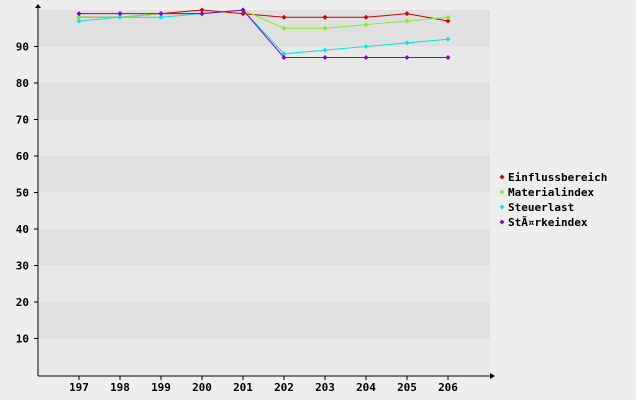  Describe the element at coordinates (22, 47) in the screenshot. I see `y-tick-label: 90` at that location.